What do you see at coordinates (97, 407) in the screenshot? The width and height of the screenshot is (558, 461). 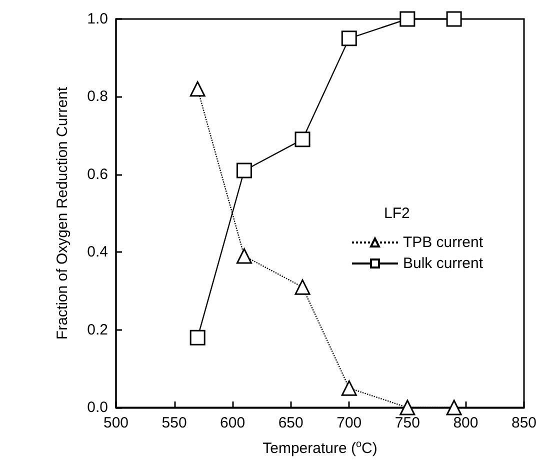 I see `y-tick-label: 0.0` at bounding box center [97, 407].